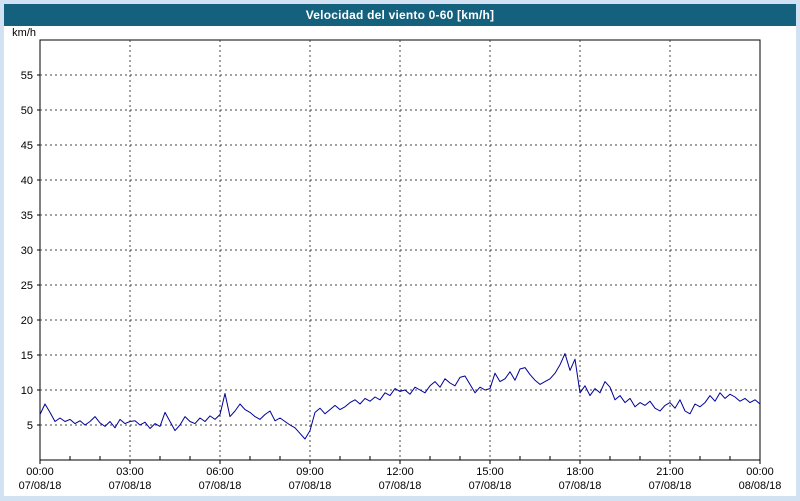  I want to click on chart-title-bar: Velocidad del viento 0-60 [km/h], so click(400, 15).